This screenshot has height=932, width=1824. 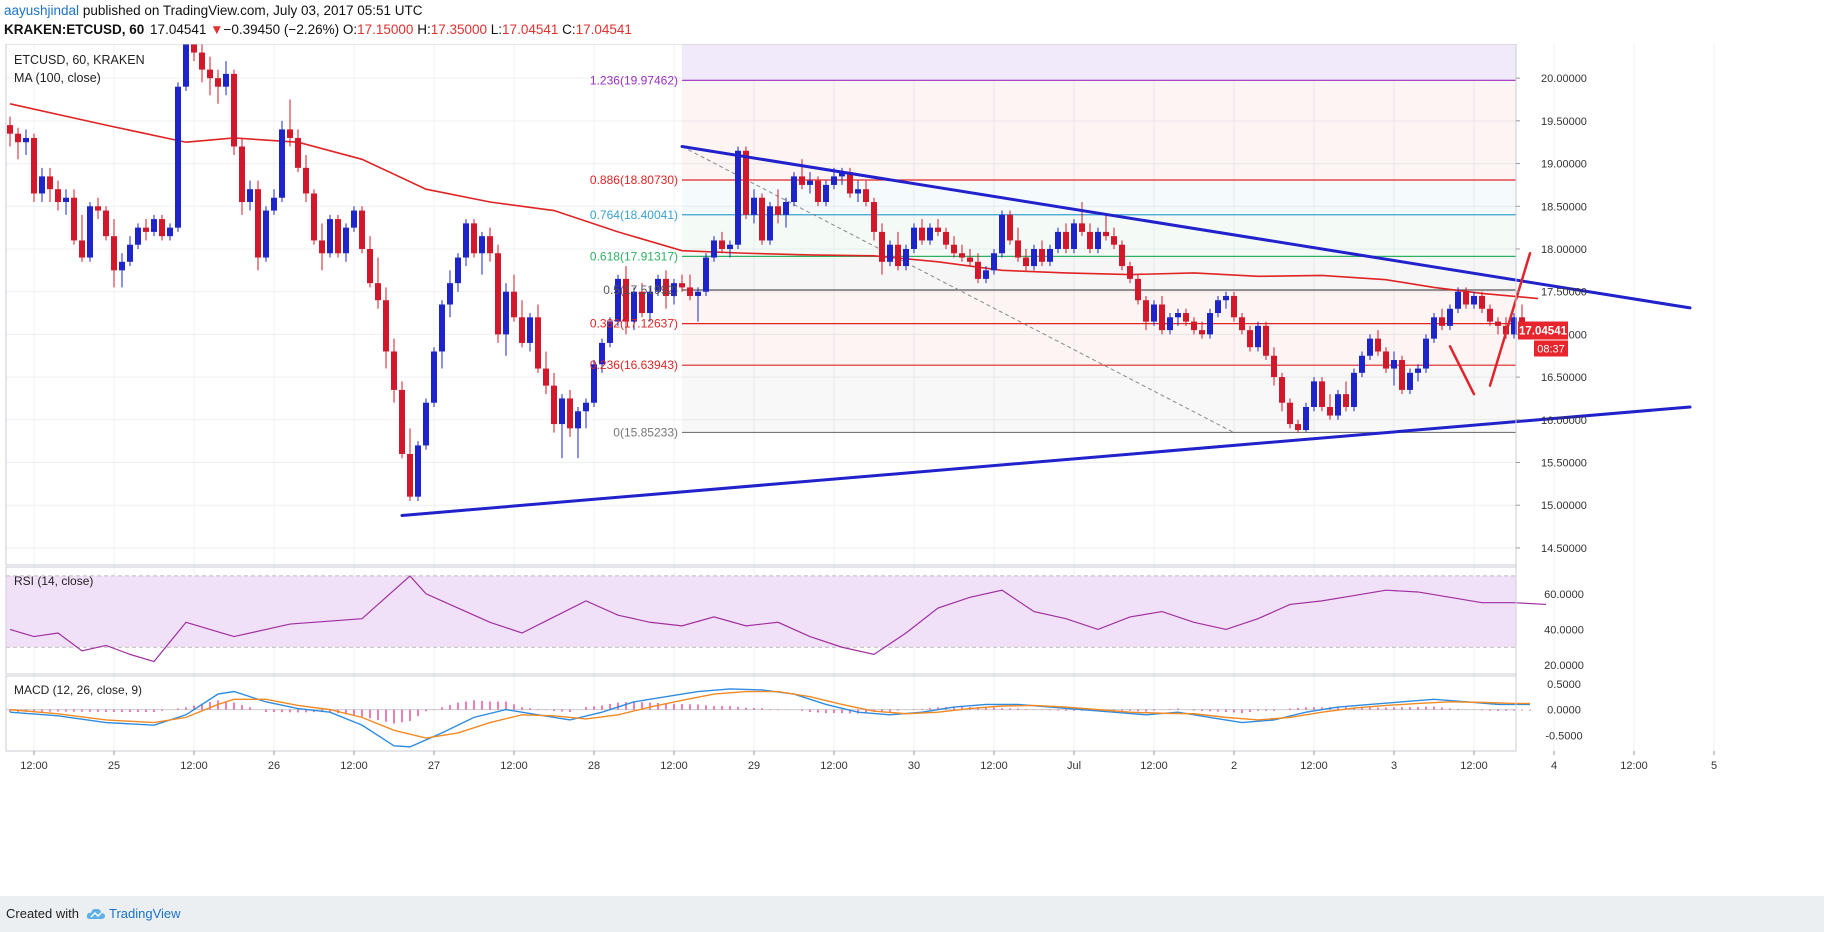 What do you see at coordinates (1234, 766) in the screenshot?
I see `time-tick-label: 2` at bounding box center [1234, 766].